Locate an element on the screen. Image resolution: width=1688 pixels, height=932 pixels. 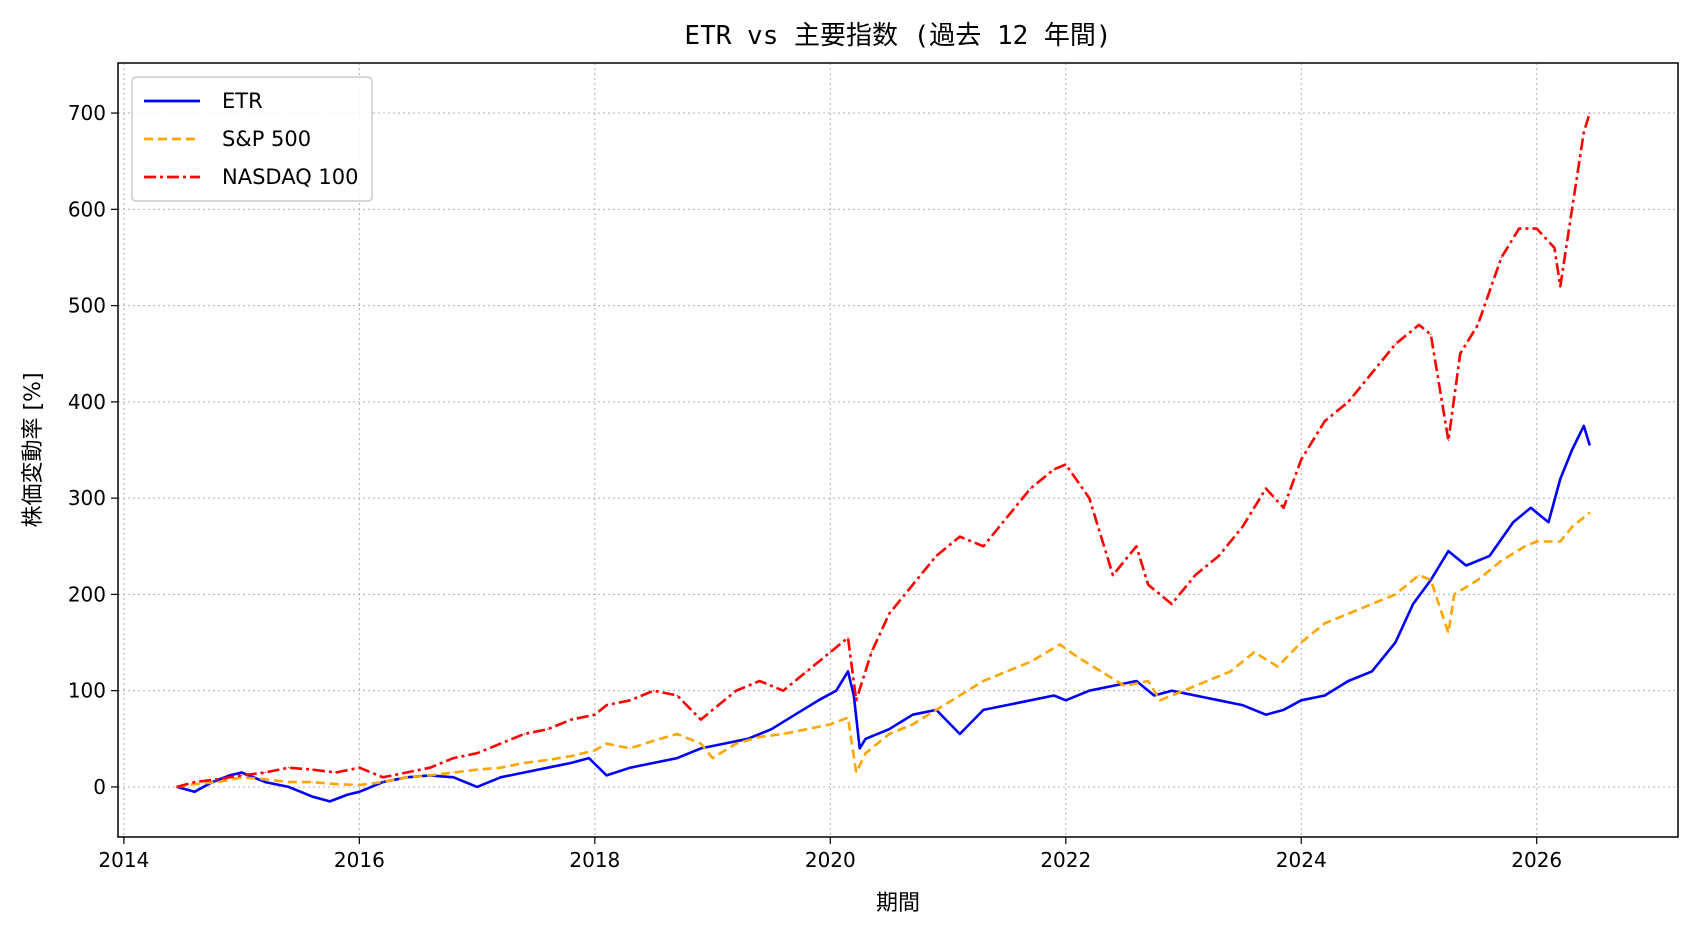
x-tick-label: 2014 is located at coordinates (123, 860).